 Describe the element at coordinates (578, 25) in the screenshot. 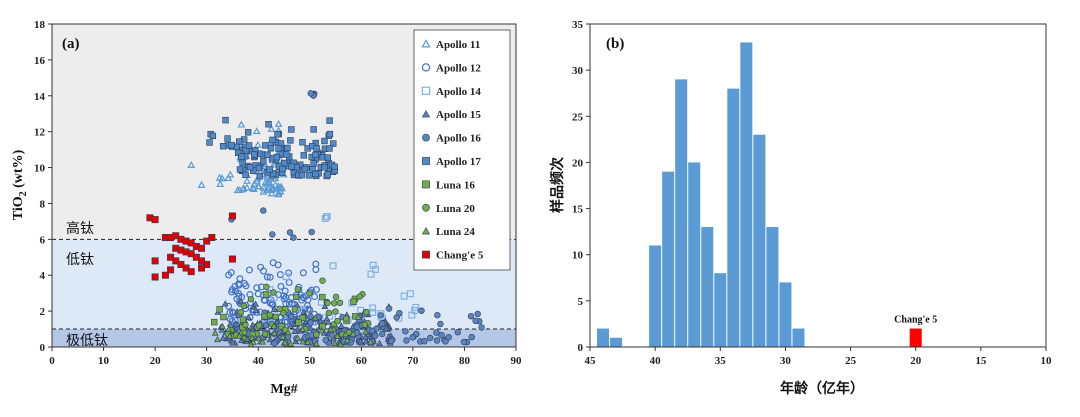

I see `y-tick-label-b: 35` at that location.